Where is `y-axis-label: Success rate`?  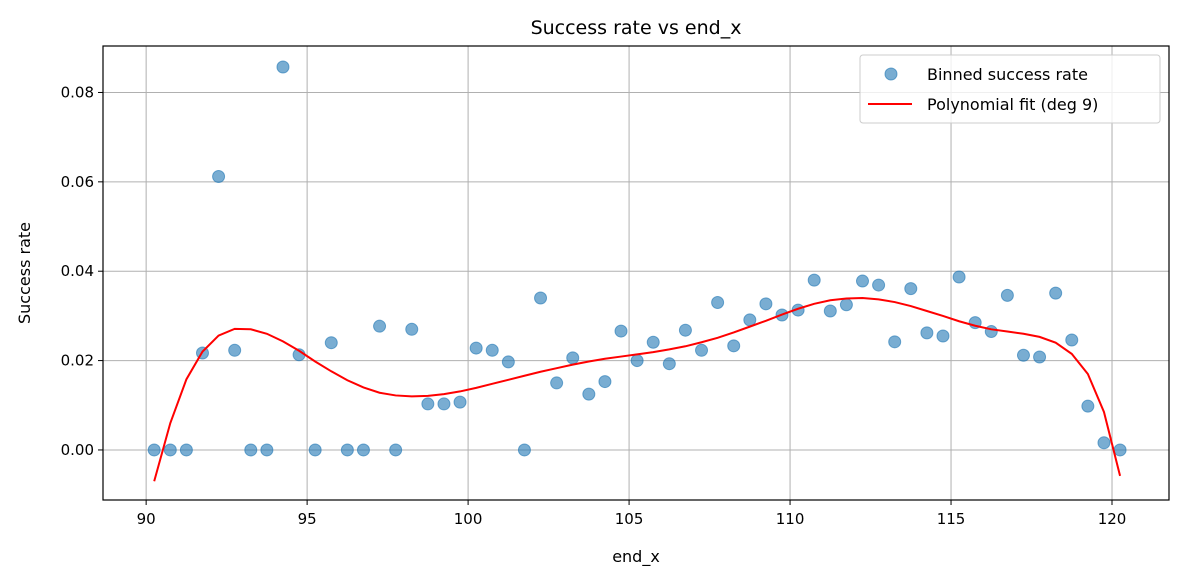
y-axis-label: Success rate is located at coordinates (24, 273).